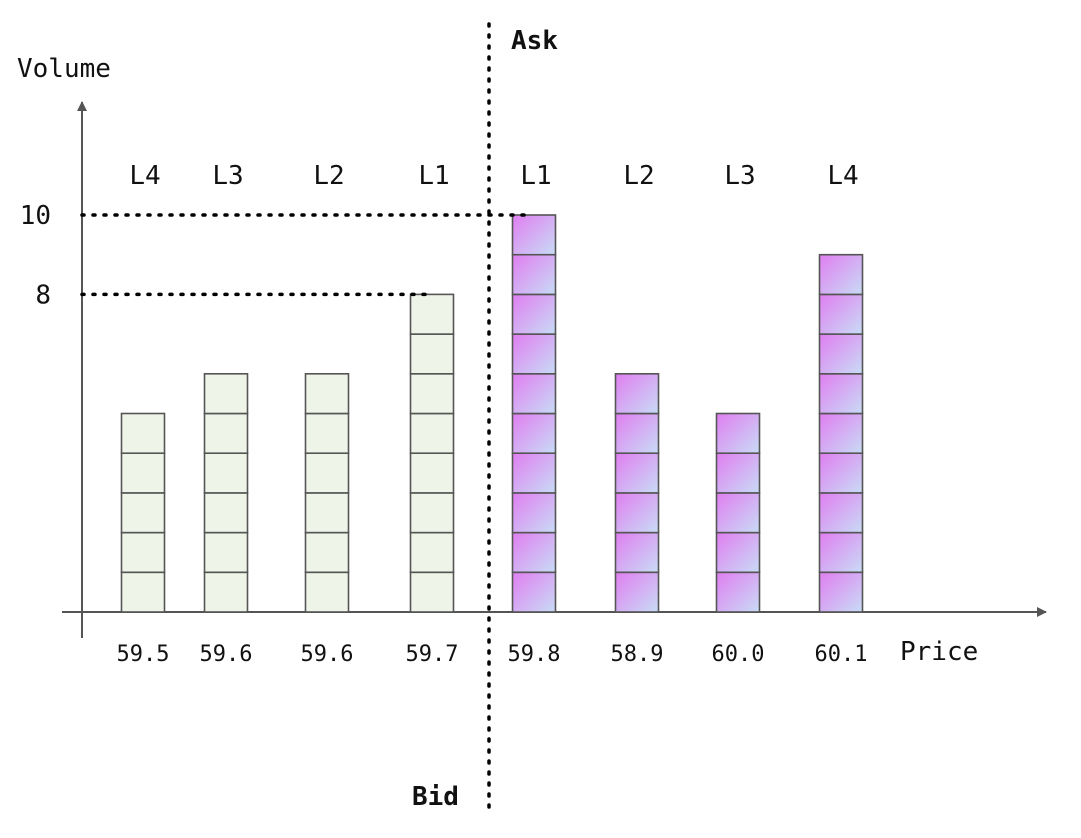 This screenshot has width=1081, height=838. What do you see at coordinates (43, 295) in the screenshot?
I see `y-tick-label: 8` at bounding box center [43, 295].